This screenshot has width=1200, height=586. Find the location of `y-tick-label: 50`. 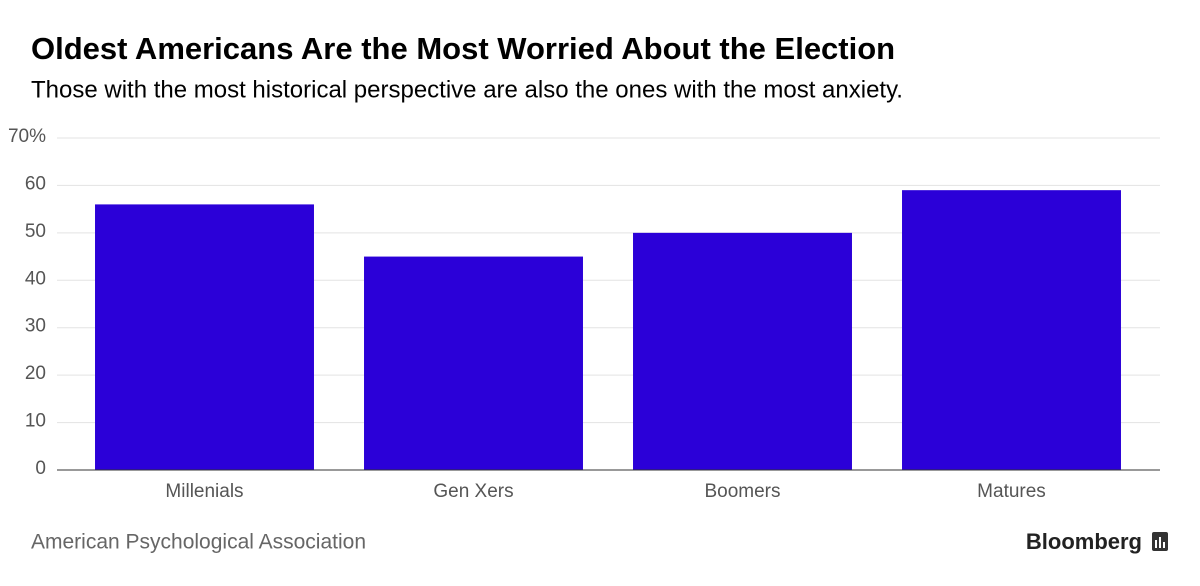

y-tick-label: 50 is located at coordinates (35, 231).